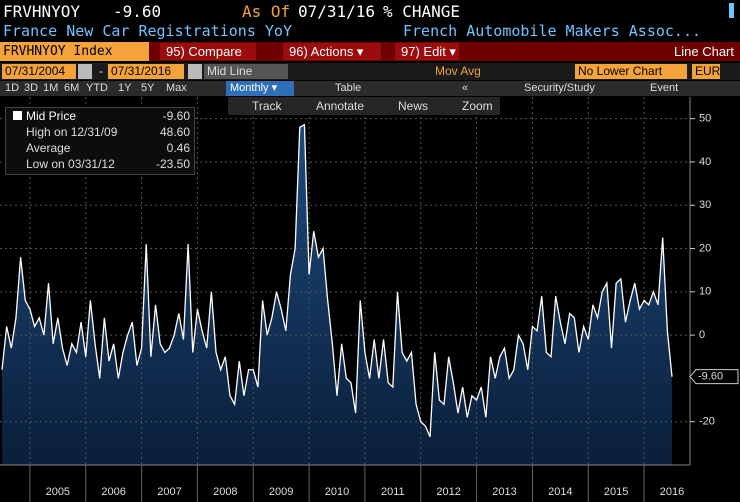 The width and height of the screenshot is (740, 502). Describe the element at coordinates (340, 106) in the screenshot. I see `tool-button: Annotate` at that location.